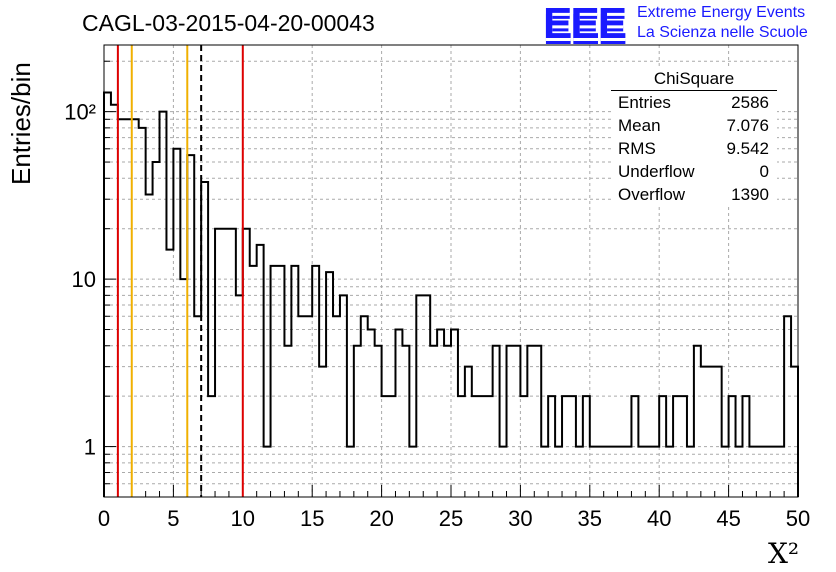  Describe the element at coordinates (694, 90) in the screenshot. I see `stats-separator` at that location.